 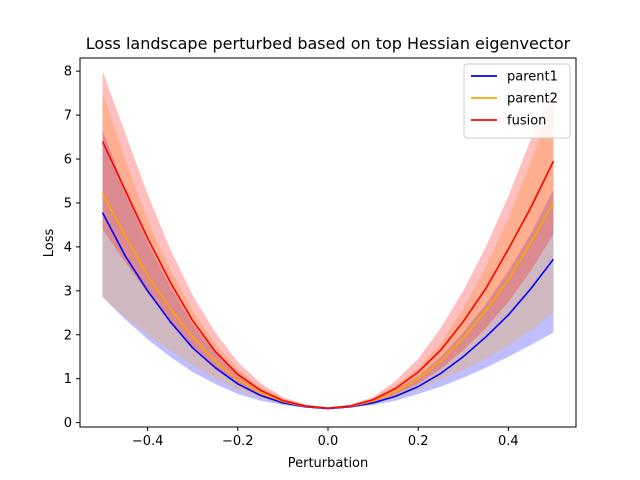 I want to click on x-tick-label: −0.2, so click(x=238, y=441).